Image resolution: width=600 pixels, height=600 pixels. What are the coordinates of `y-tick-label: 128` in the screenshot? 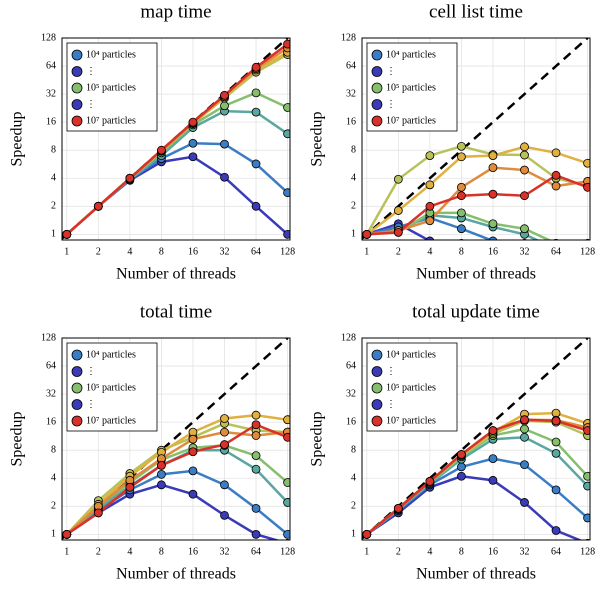 It's located at (48, 37).